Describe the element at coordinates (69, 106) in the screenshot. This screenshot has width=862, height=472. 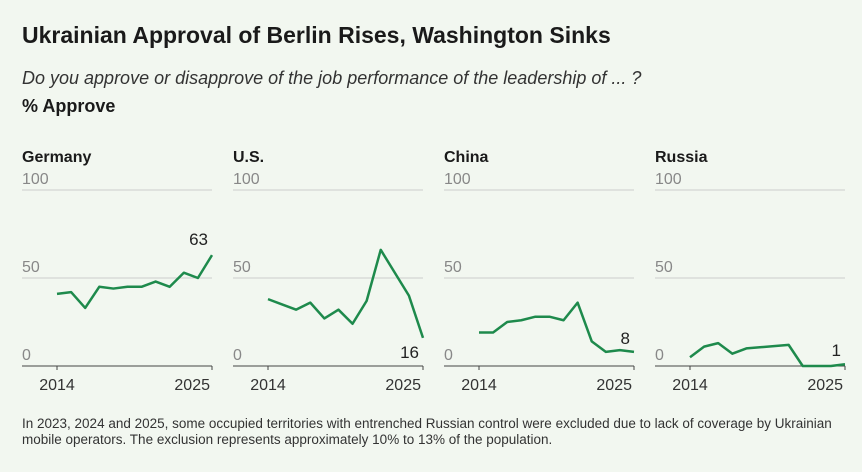
I see `y-label: % Approve` at that location.